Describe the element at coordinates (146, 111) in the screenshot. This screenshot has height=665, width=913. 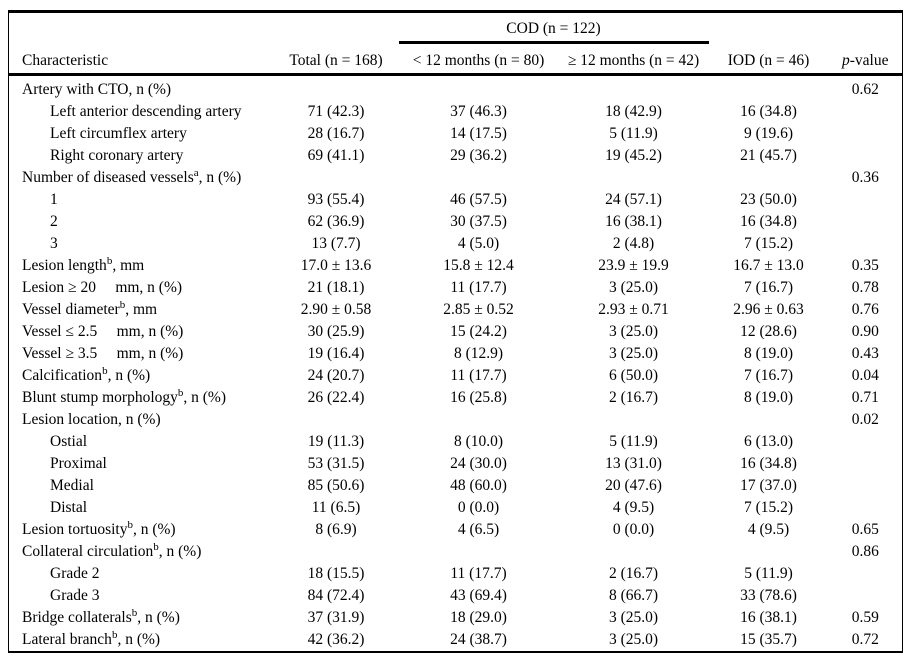
I see `row-label: Left anterior descending artery` at that location.